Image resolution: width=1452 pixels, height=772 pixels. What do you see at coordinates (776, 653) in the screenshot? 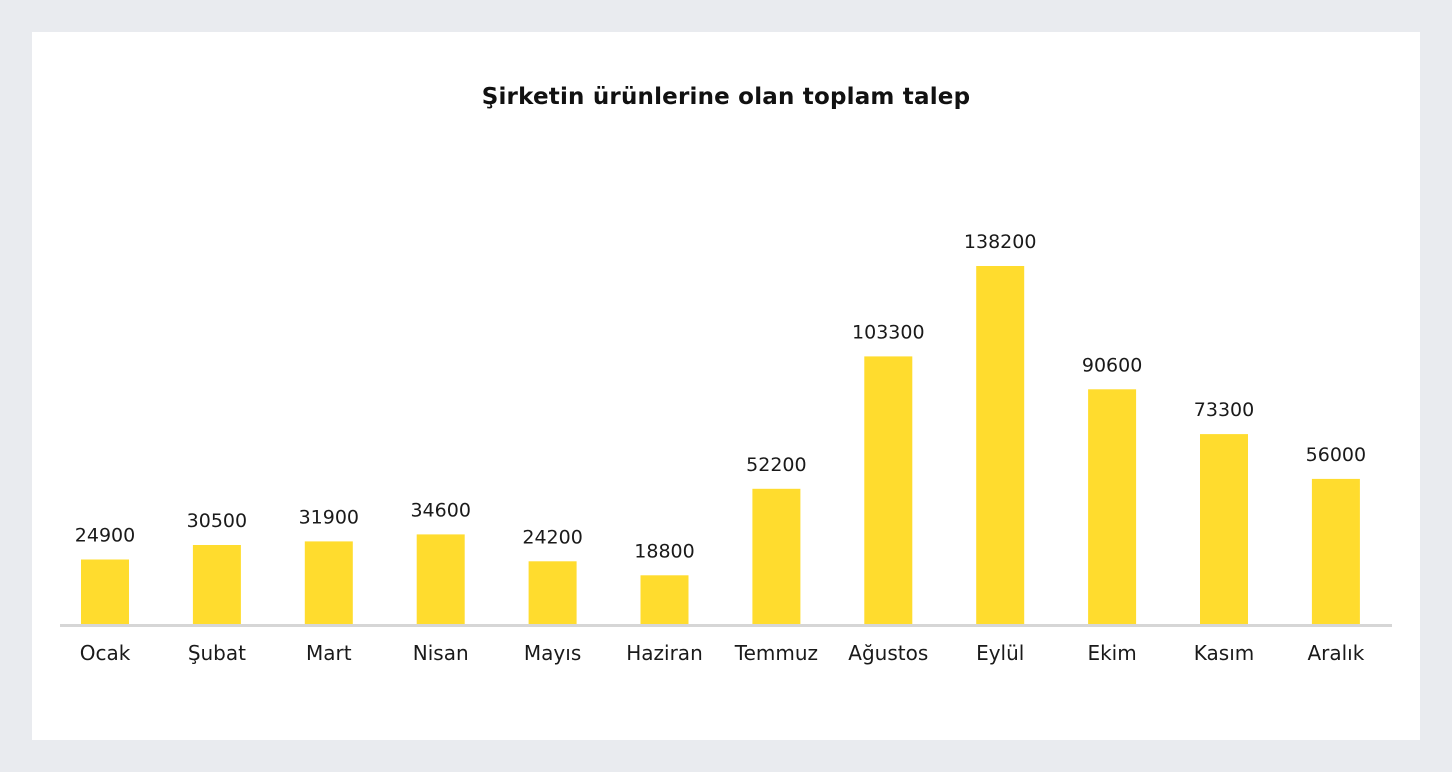
I see `x-tick-label-6: Temmuz` at bounding box center [776, 653].